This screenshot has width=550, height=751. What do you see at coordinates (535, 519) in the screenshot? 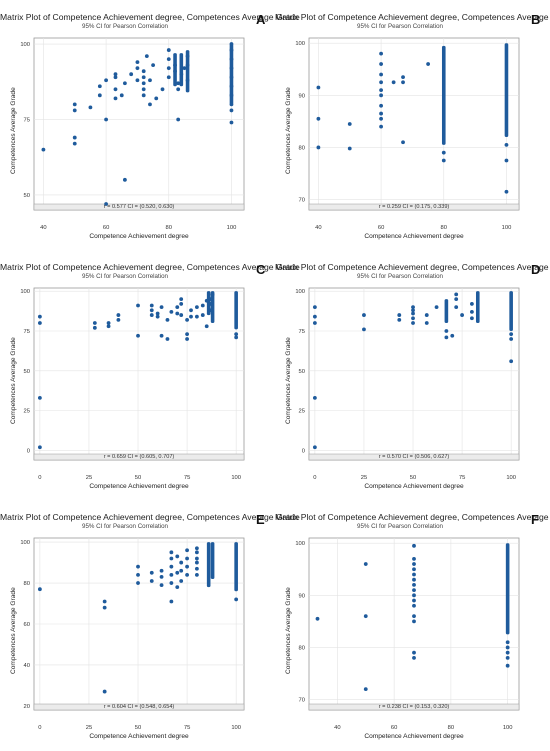
I see `panel-label: F` at bounding box center [535, 519].